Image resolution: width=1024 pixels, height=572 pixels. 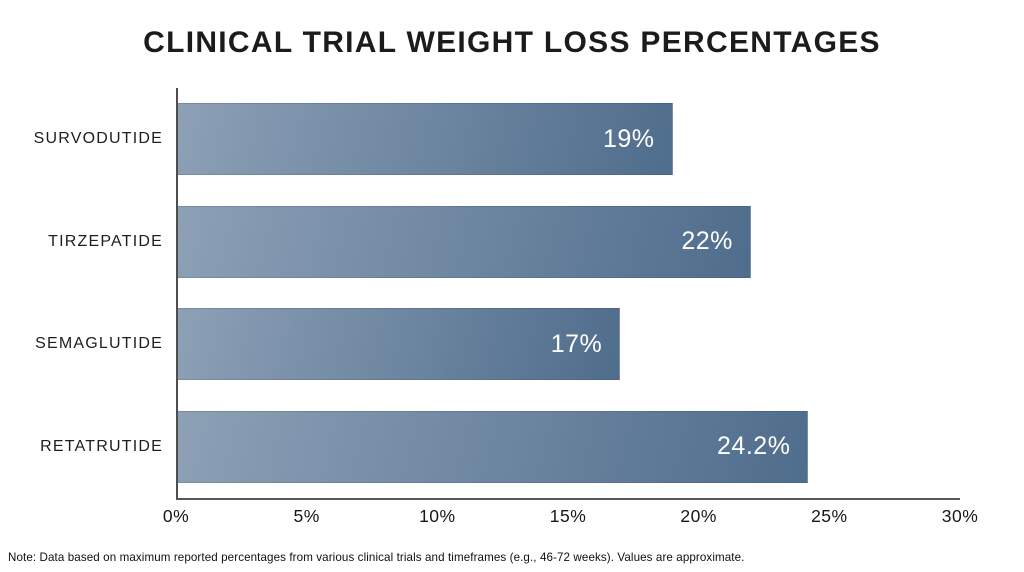 I want to click on x-tick-label: 25%, so click(x=829, y=516).